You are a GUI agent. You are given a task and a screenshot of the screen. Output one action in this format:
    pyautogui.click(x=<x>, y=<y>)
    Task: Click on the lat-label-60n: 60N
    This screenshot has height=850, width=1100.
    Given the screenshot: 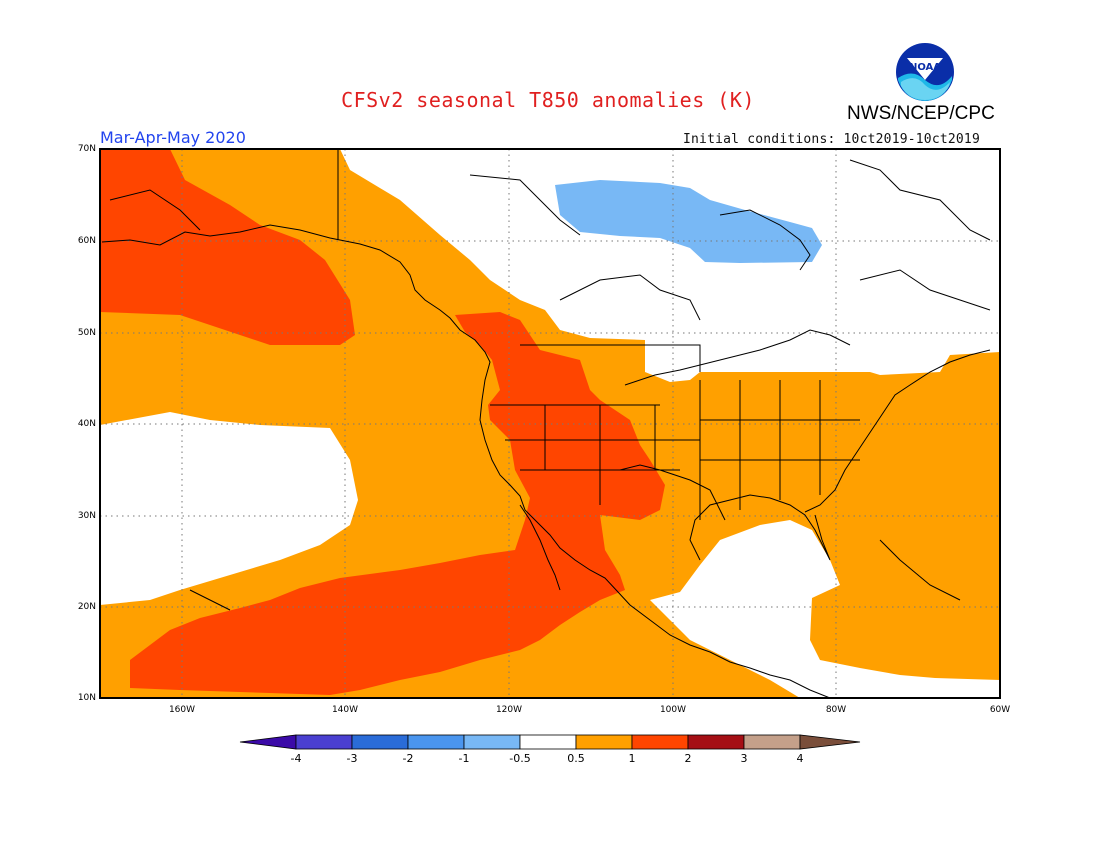 What is the action you would take?
    pyautogui.click(x=86, y=241)
    